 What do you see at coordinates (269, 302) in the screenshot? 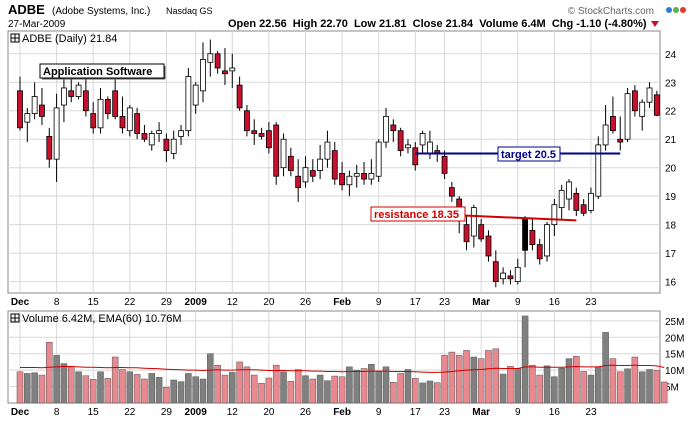
I see `price-x-tick-label: 20` at bounding box center [269, 302].